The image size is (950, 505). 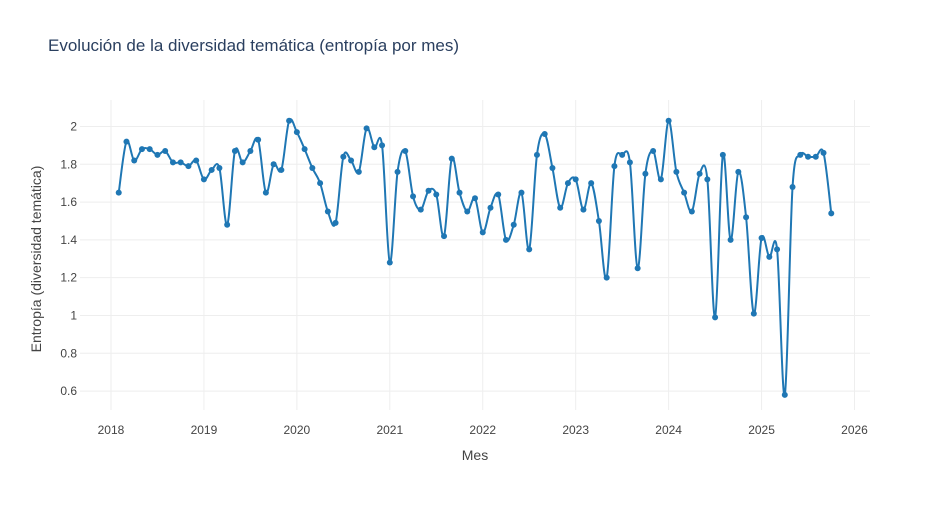 What do you see at coordinates (854, 430) in the screenshot?
I see `x-tick-label: 2026` at bounding box center [854, 430].